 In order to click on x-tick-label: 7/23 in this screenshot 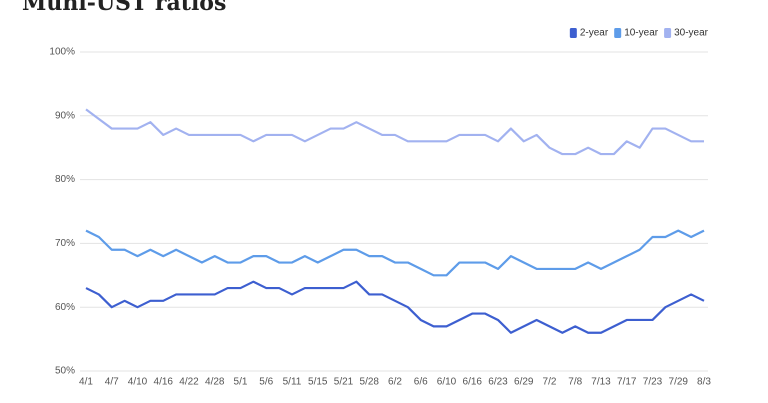, I will do `click(653, 382)`.